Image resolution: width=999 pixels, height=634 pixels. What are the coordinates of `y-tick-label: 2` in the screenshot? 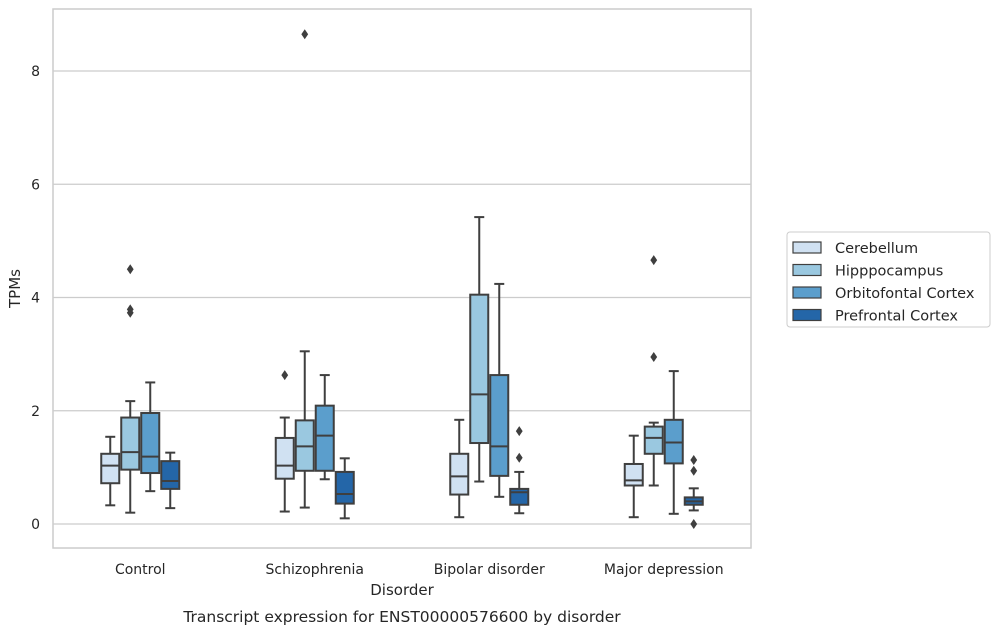 It's located at (35, 412).